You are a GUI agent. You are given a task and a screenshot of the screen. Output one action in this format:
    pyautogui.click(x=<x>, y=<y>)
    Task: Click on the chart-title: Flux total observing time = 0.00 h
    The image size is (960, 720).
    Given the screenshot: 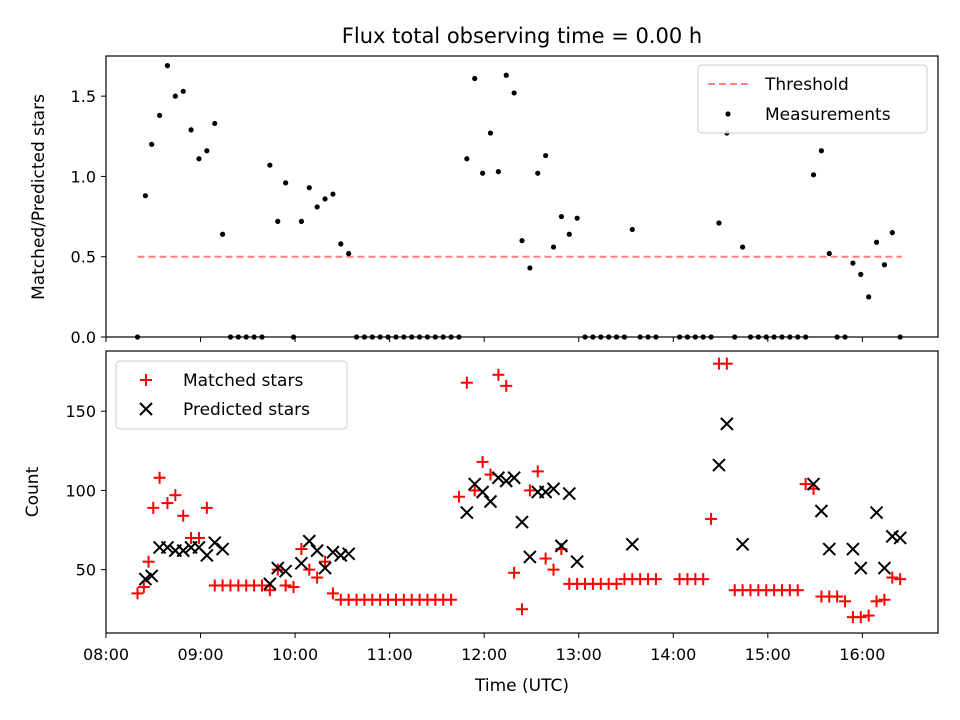 What is the action you would take?
    pyautogui.click(x=522, y=36)
    